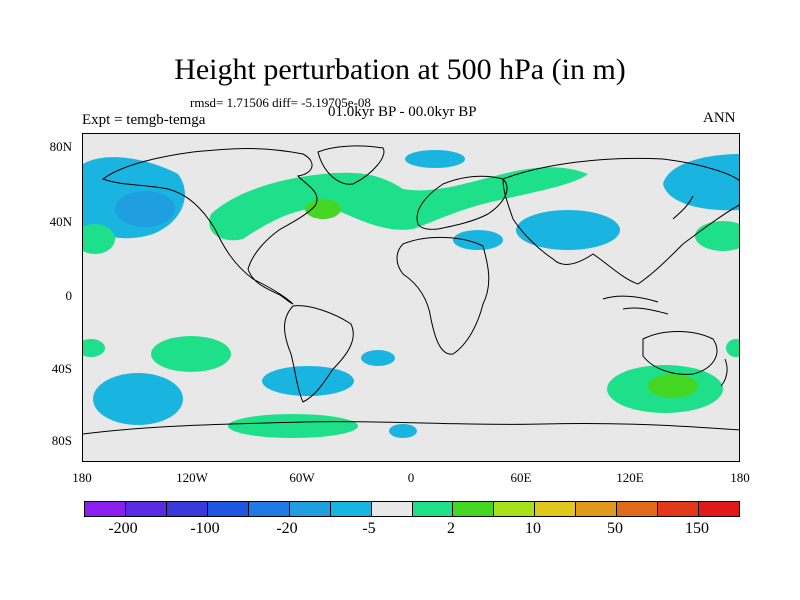 The height and width of the screenshot is (600, 800). Describe the element at coordinates (451, 528) in the screenshot. I see `legend-label: 2` at that location.